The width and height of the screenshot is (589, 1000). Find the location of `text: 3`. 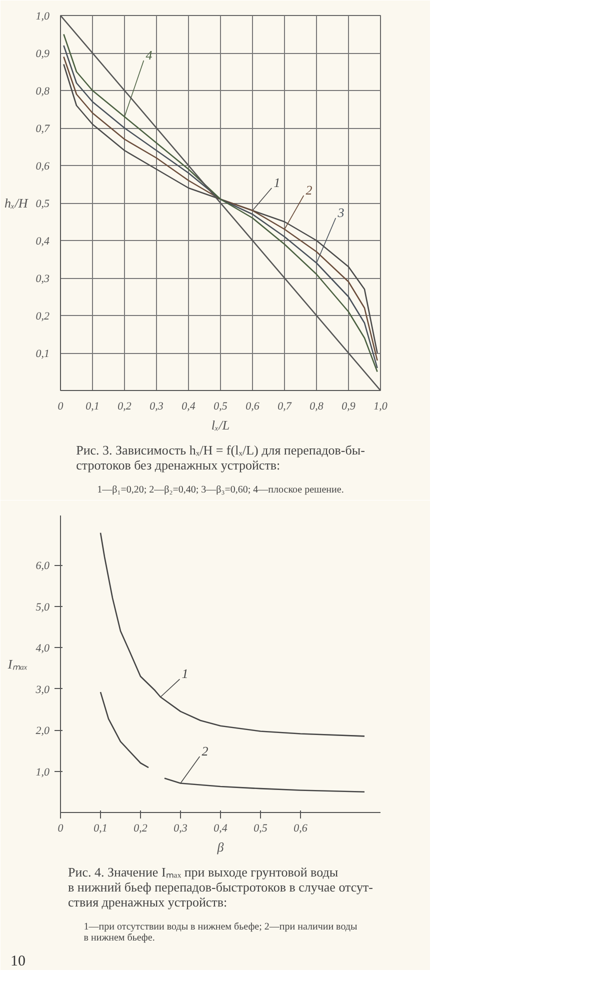

text: 3 is located at coordinates (340, 212).